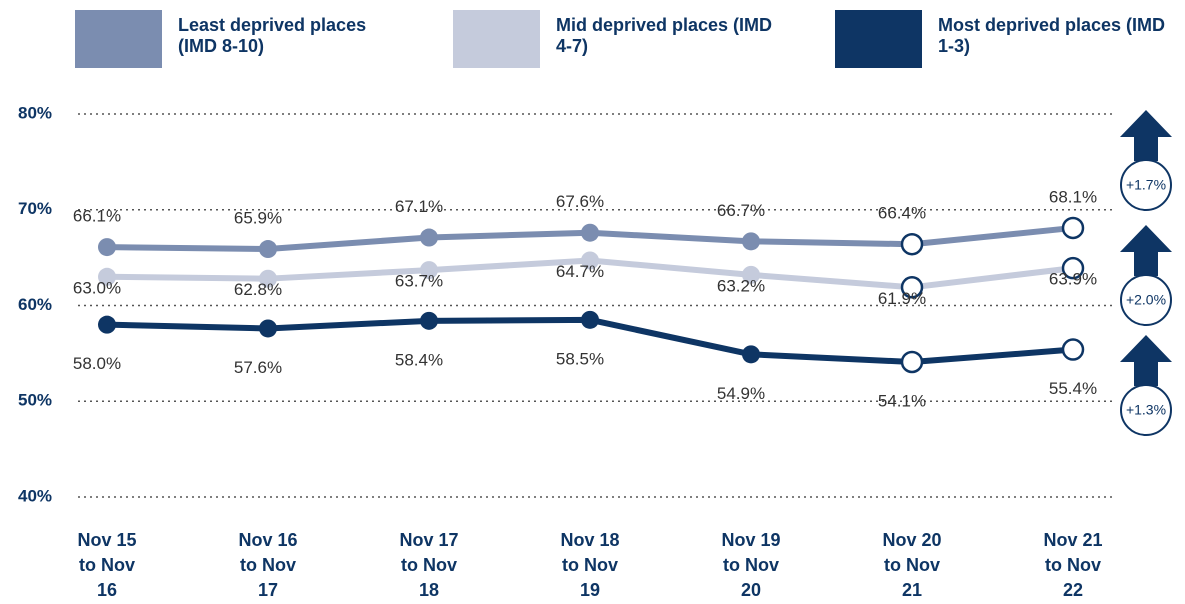 The height and width of the screenshot is (604, 1185). I want to click on value-label: 64.7%, so click(580, 271).